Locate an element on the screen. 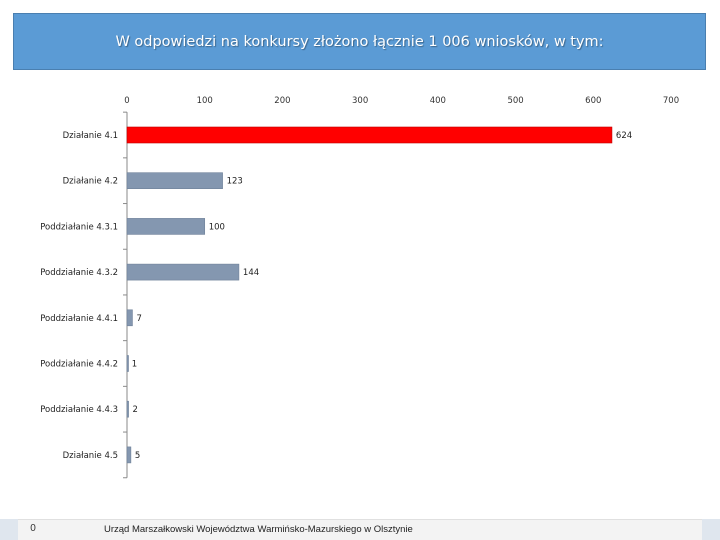  category-label: Działanie 4.5 is located at coordinates (90, 456).